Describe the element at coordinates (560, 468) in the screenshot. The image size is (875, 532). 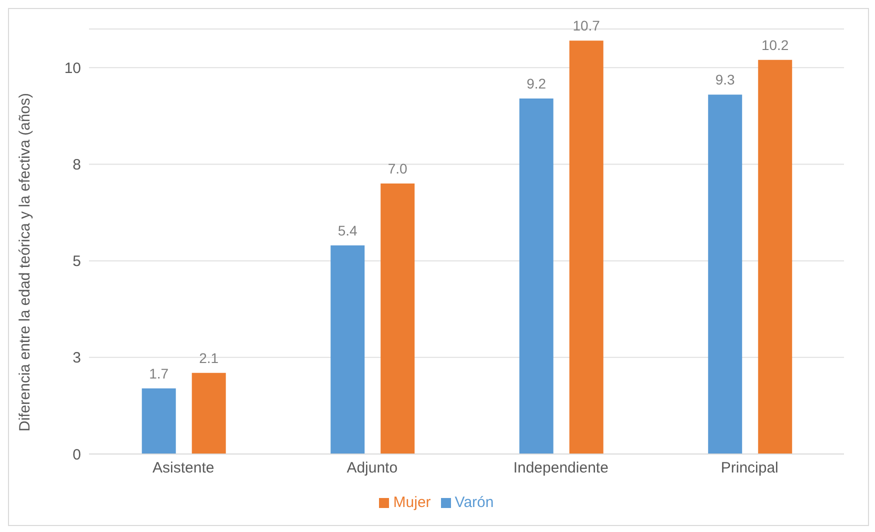
I see `x-tick-label: Independiente` at that location.